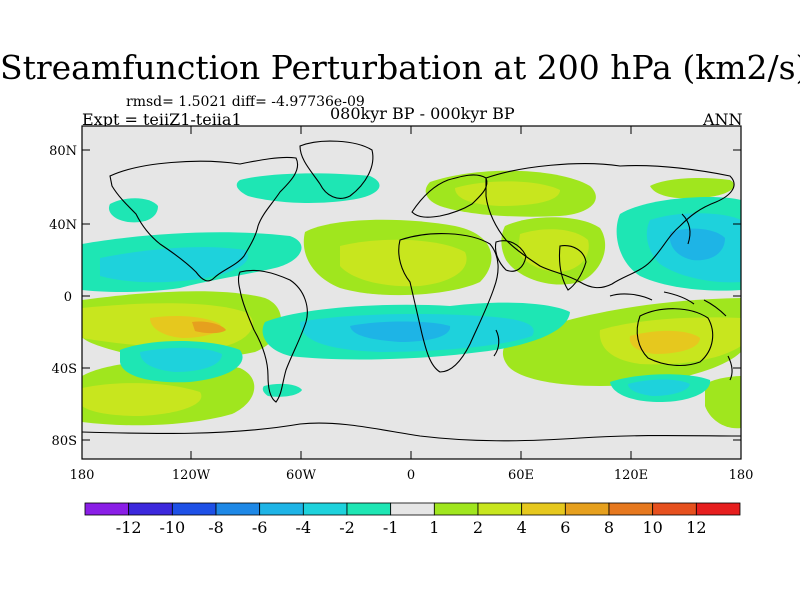 The image size is (800, 600). What do you see at coordinates (696, 527) in the screenshot?
I see `colorbar-label: 12` at bounding box center [696, 527].